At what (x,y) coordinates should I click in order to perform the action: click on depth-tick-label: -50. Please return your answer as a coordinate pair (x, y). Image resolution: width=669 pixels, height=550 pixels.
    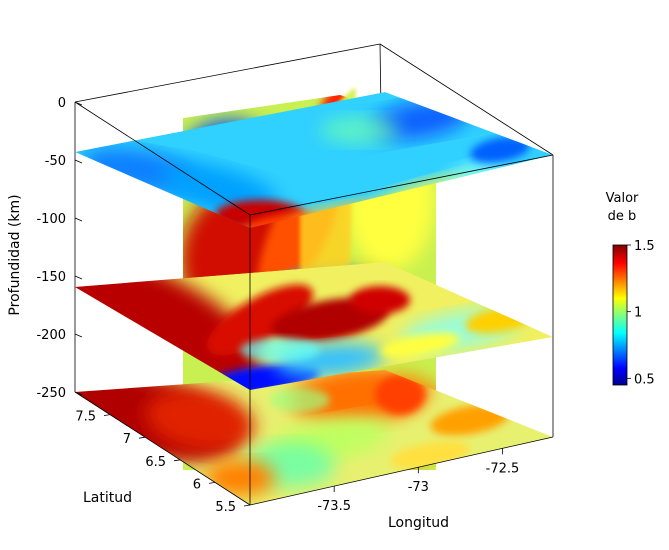
    Looking at the image, I should click on (55, 161).